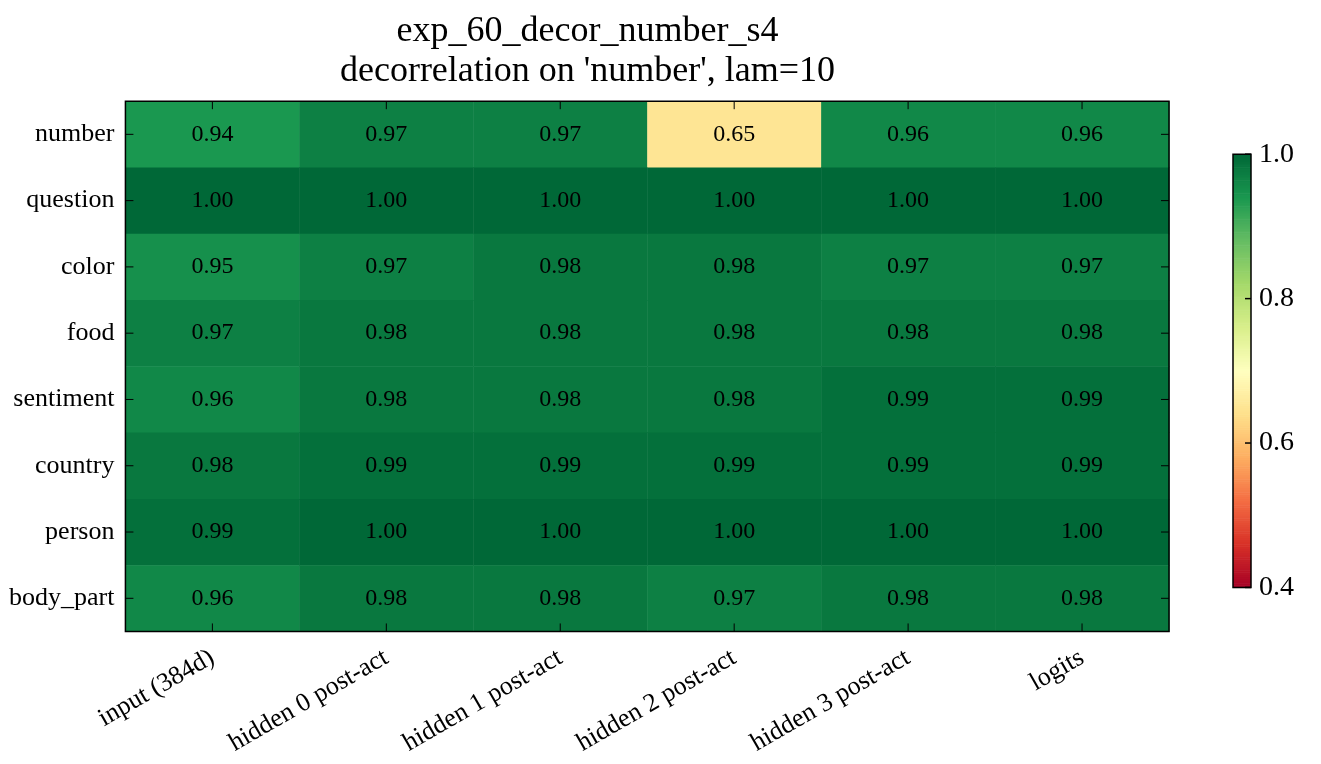 The image size is (1321, 764). What do you see at coordinates (212, 132) in the screenshot?
I see `data-label: 0.94` at bounding box center [212, 132].